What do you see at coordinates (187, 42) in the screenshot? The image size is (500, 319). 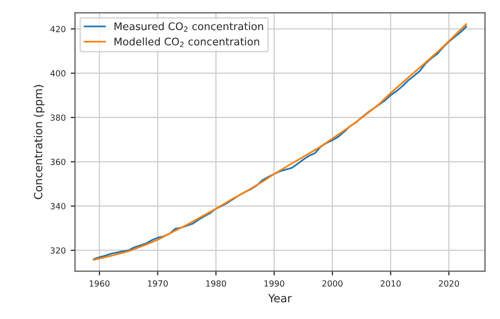 I see `legend-label: Modelled CO$_{2}$ concentration` at bounding box center [187, 42].